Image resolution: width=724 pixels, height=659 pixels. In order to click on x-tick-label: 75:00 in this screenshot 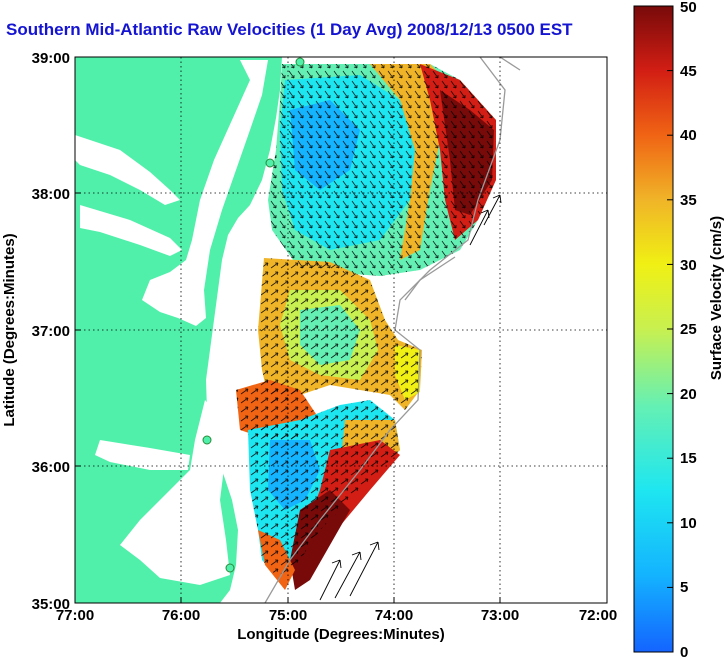, I will do `click(288, 615)`.